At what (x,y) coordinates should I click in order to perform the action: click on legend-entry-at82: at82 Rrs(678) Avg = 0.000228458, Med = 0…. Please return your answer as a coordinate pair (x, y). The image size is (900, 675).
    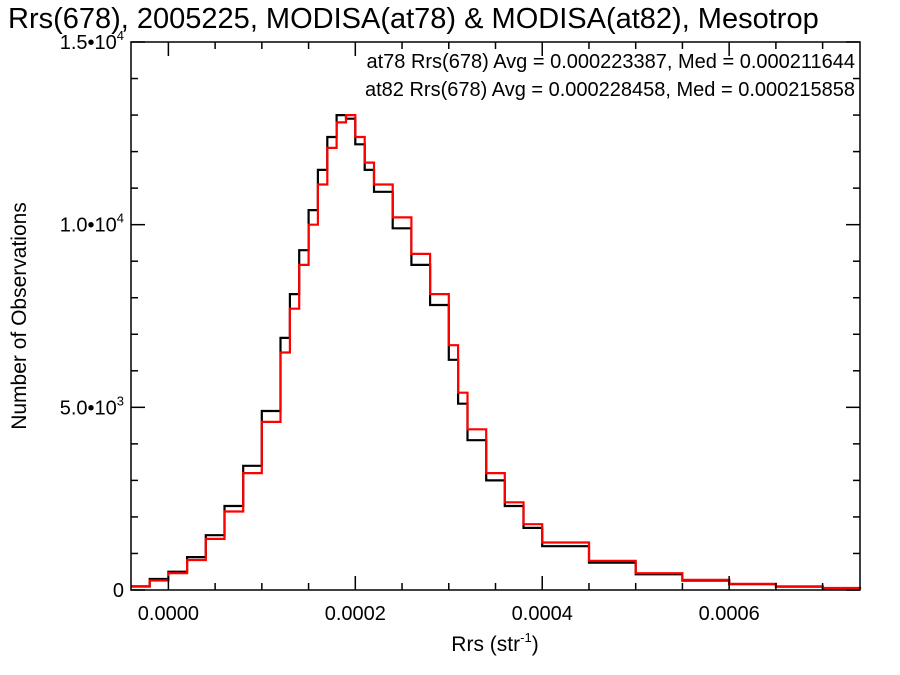
    Looking at the image, I should click on (610, 90).